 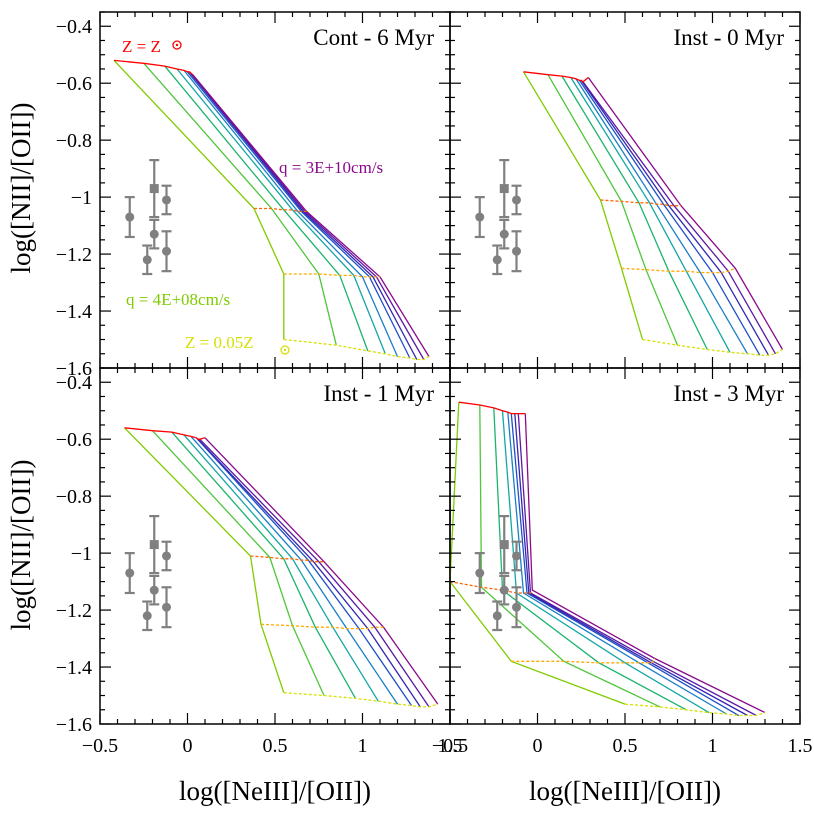 What do you see at coordinates (275, 791) in the screenshot?
I see `x-axis-title-left: log([NeIII]/[OII])` at bounding box center [275, 791].